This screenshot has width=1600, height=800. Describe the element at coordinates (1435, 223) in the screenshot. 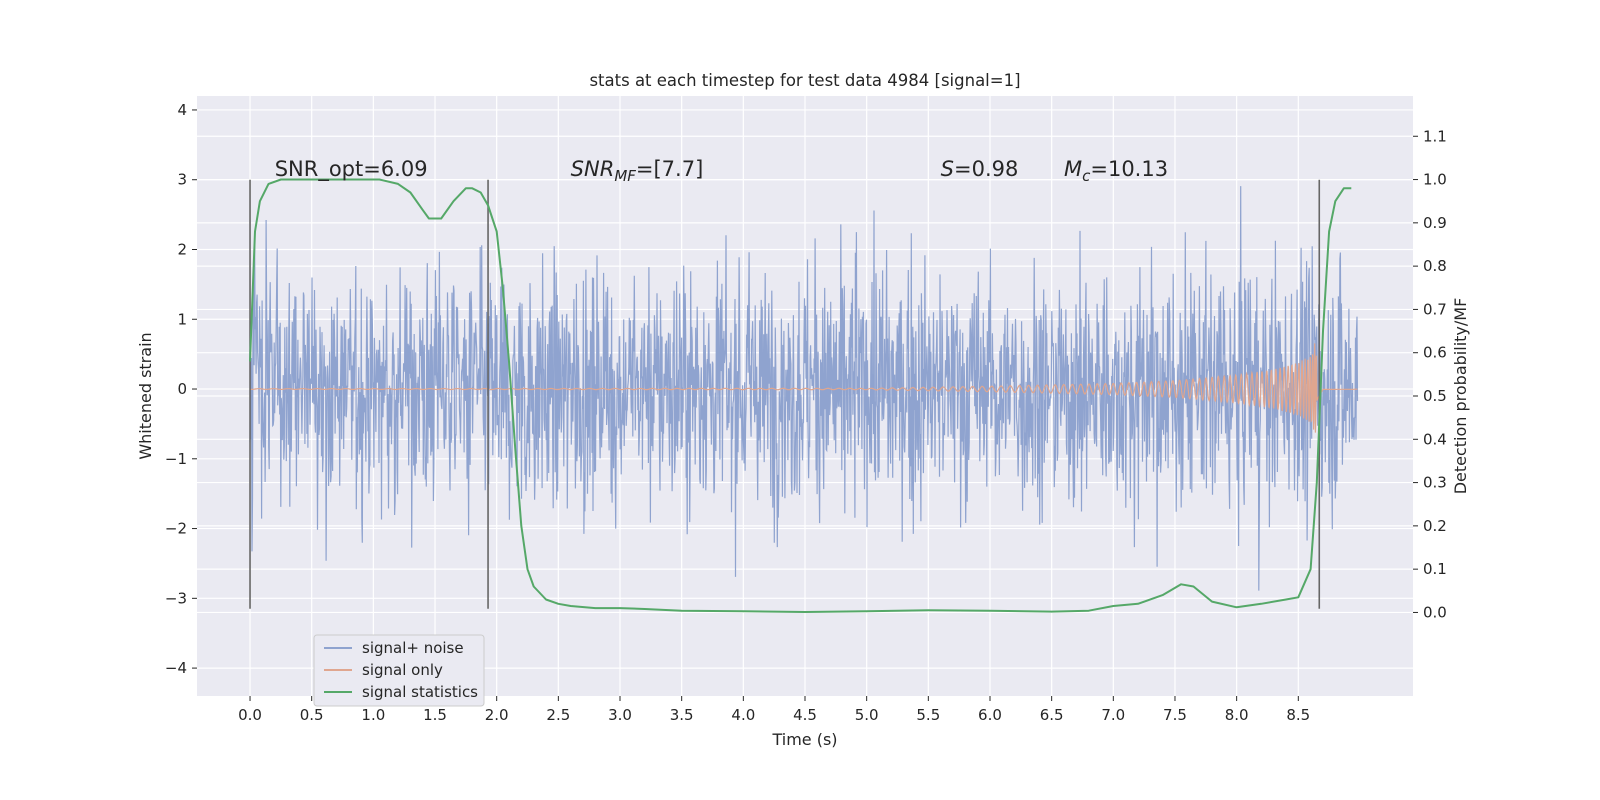

I see `y2-tick-label: 0.9` at that location.